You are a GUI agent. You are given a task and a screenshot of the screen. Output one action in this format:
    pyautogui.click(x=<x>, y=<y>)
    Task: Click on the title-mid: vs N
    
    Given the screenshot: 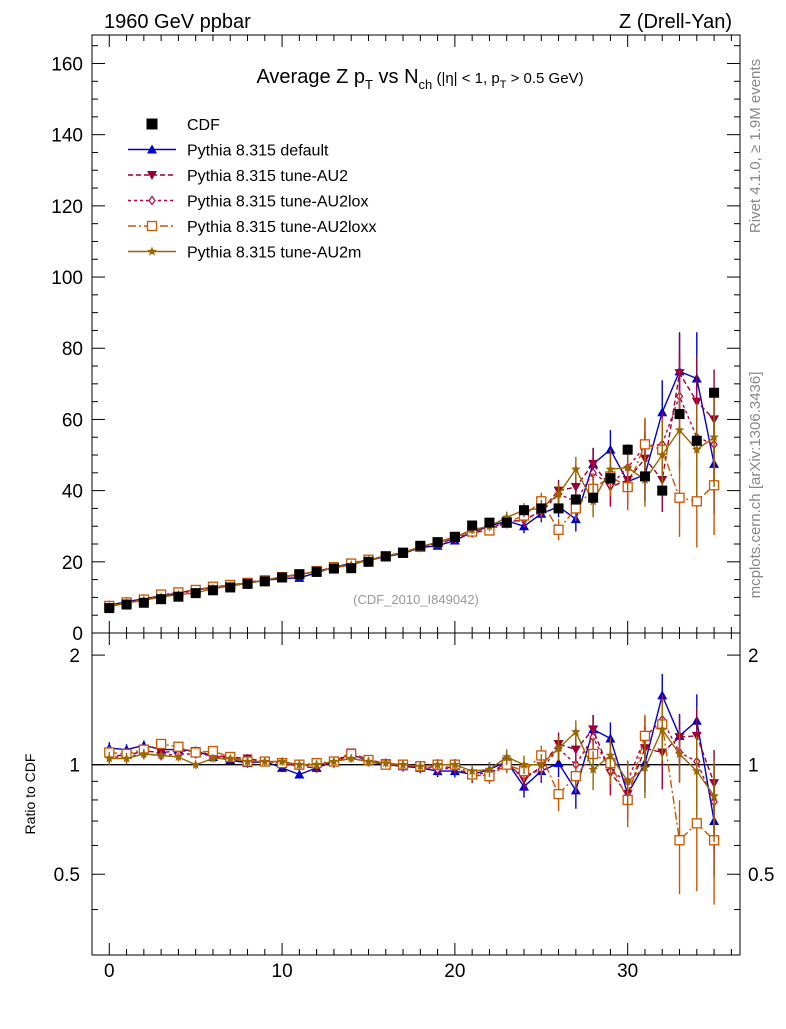 What is the action you would take?
    pyautogui.click(x=396, y=77)
    